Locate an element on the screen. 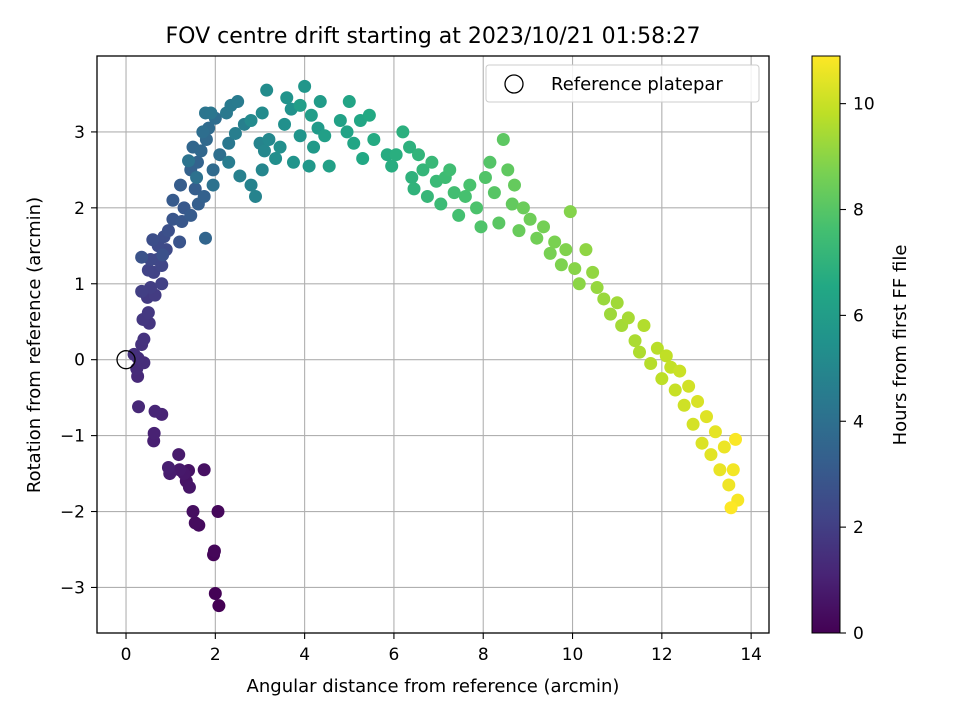 The image size is (960, 720). x-tick-label: 12 is located at coordinates (662, 655).